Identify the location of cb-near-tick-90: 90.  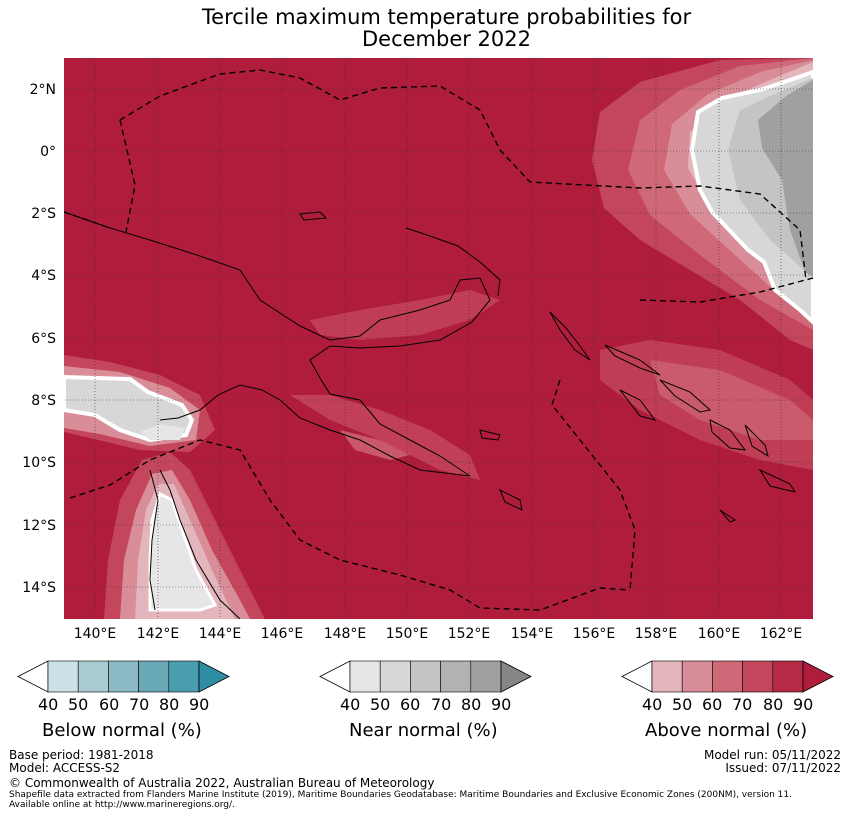
(501, 704).